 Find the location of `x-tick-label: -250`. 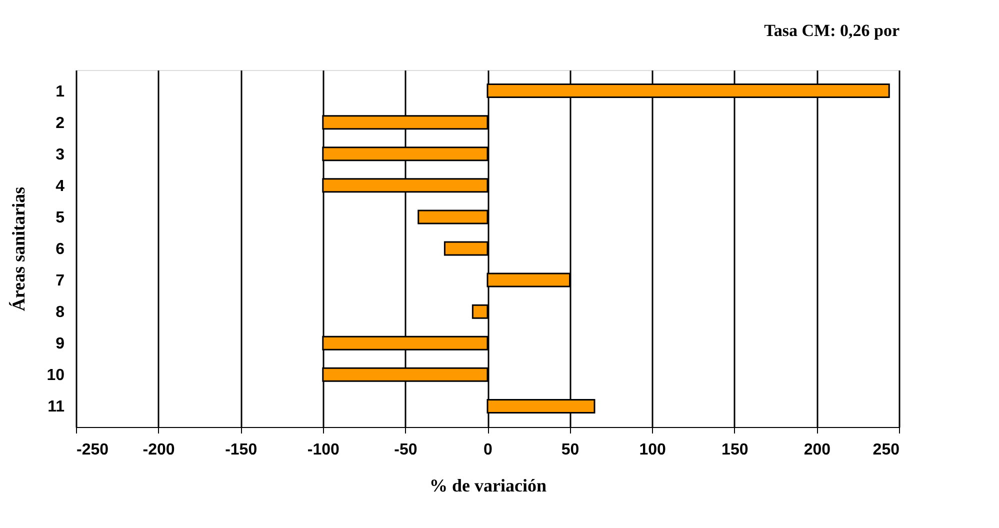

x-tick-label: -250 is located at coordinates (92, 450).